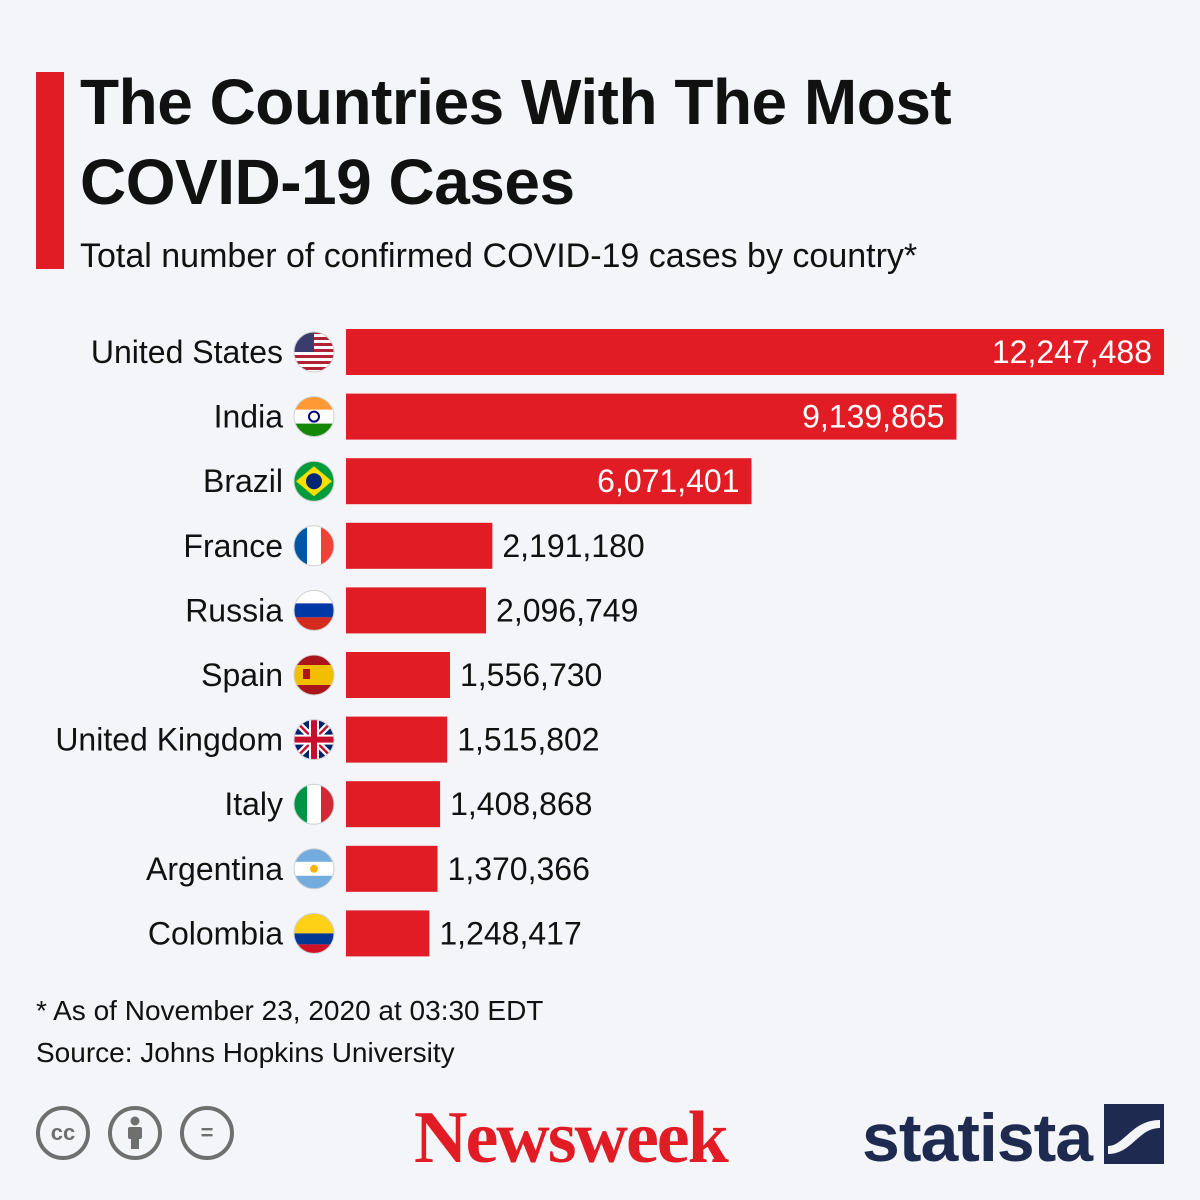 Image resolution: width=1200 pixels, height=1200 pixels. I want to click on nd-icon-text: =, so click(207, 1132).